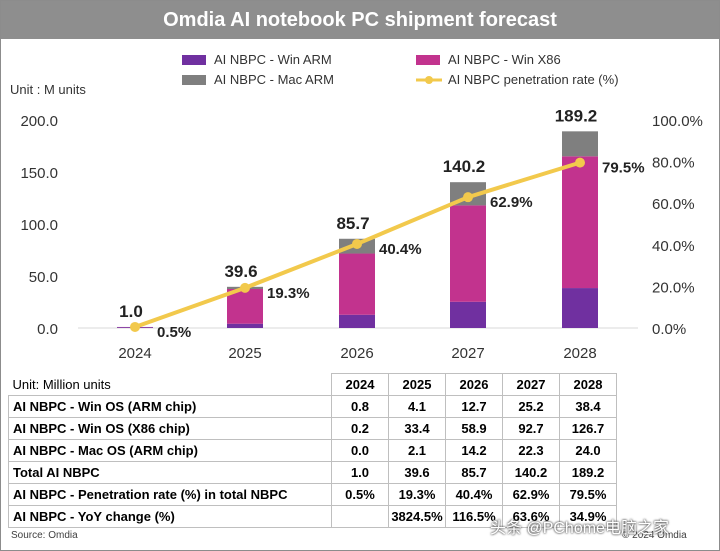  I want to click on legend-marker, so click(429, 80).